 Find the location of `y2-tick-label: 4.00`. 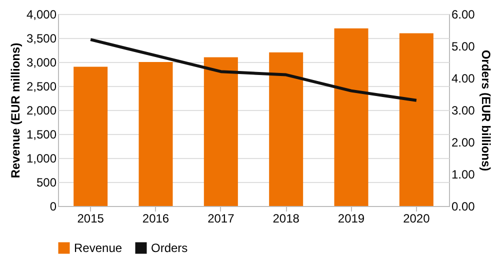

y2-tick-label: 4.00 is located at coordinates (464, 79).